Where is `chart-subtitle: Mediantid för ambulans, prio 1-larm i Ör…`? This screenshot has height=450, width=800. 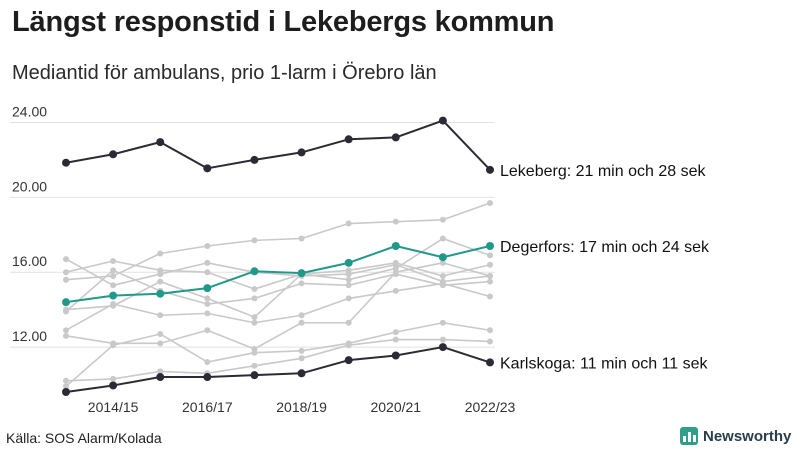 chart-subtitle: Mediantid för ambulans, prio 1-larm i Ör… is located at coordinates (224, 73).